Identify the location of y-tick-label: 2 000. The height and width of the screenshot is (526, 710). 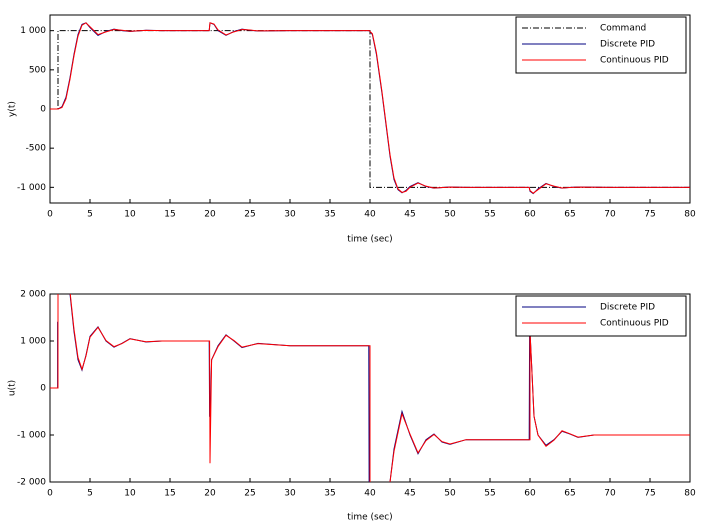
(33, 295).